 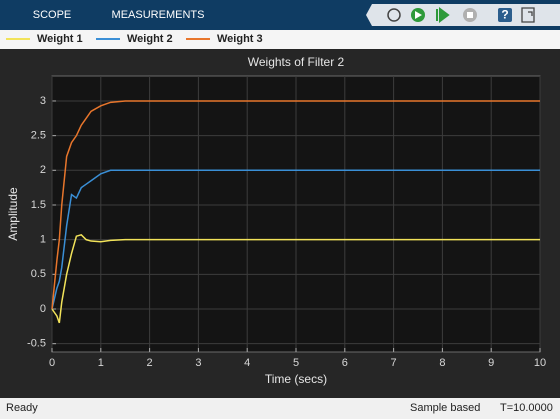 What do you see at coordinates (158, 15) in the screenshot?
I see `tab: MEASUREMENTS` at bounding box center [158, 15].